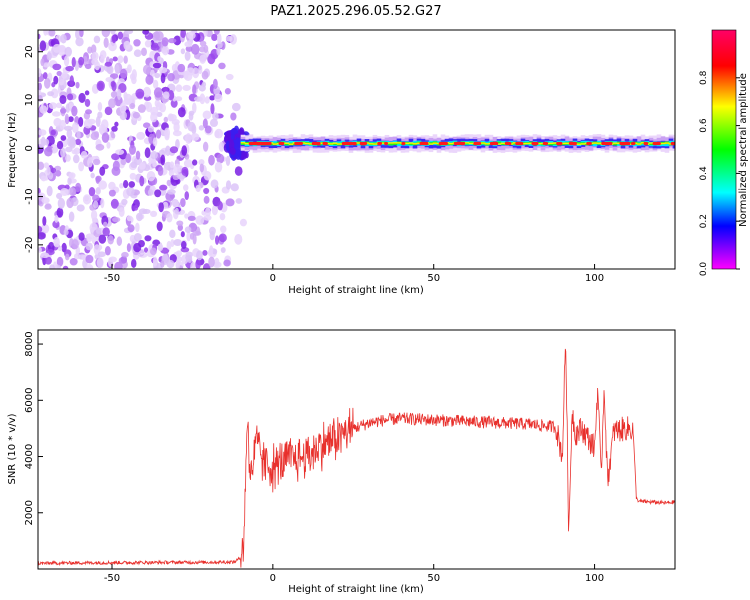  I want to click on spectrogram-y-label: Frequency (Hz), so click(12, 150).